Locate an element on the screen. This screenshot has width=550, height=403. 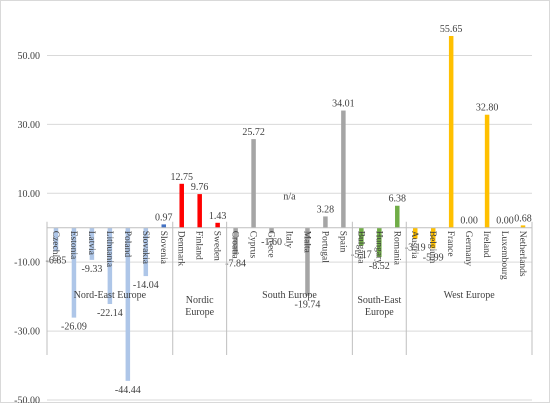
group-label: Nord-East Europe is located at coordinates (110, 295).